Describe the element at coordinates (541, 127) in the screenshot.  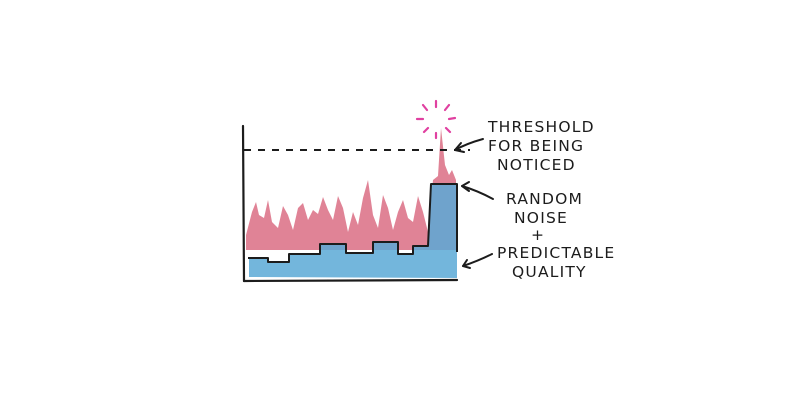
I see `threshold-label-line1: THRESHOLD` at that location.